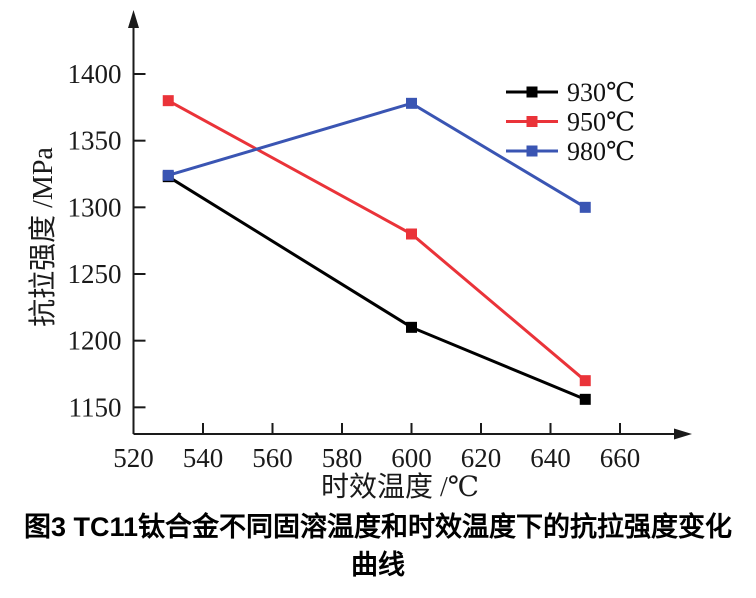 This screenshot has height=598, width=756. What do you see at coordinates (601, 92) in the screenshot?
I see `legend-label: 930℃` at bounding box center [601, 92].